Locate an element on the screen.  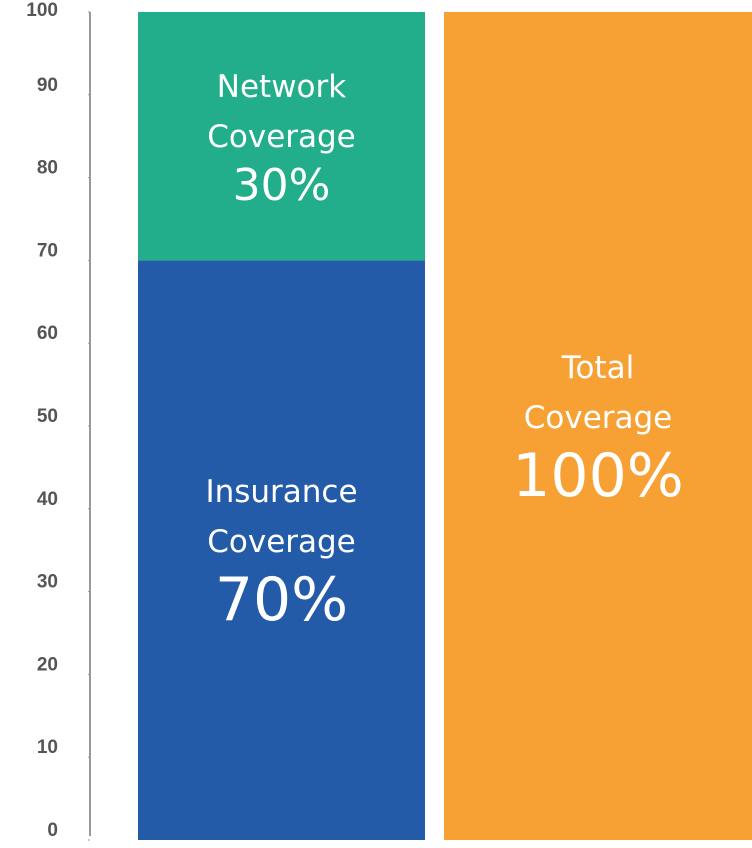
y-tick-label: 10 is located at coordinates (47, 747).